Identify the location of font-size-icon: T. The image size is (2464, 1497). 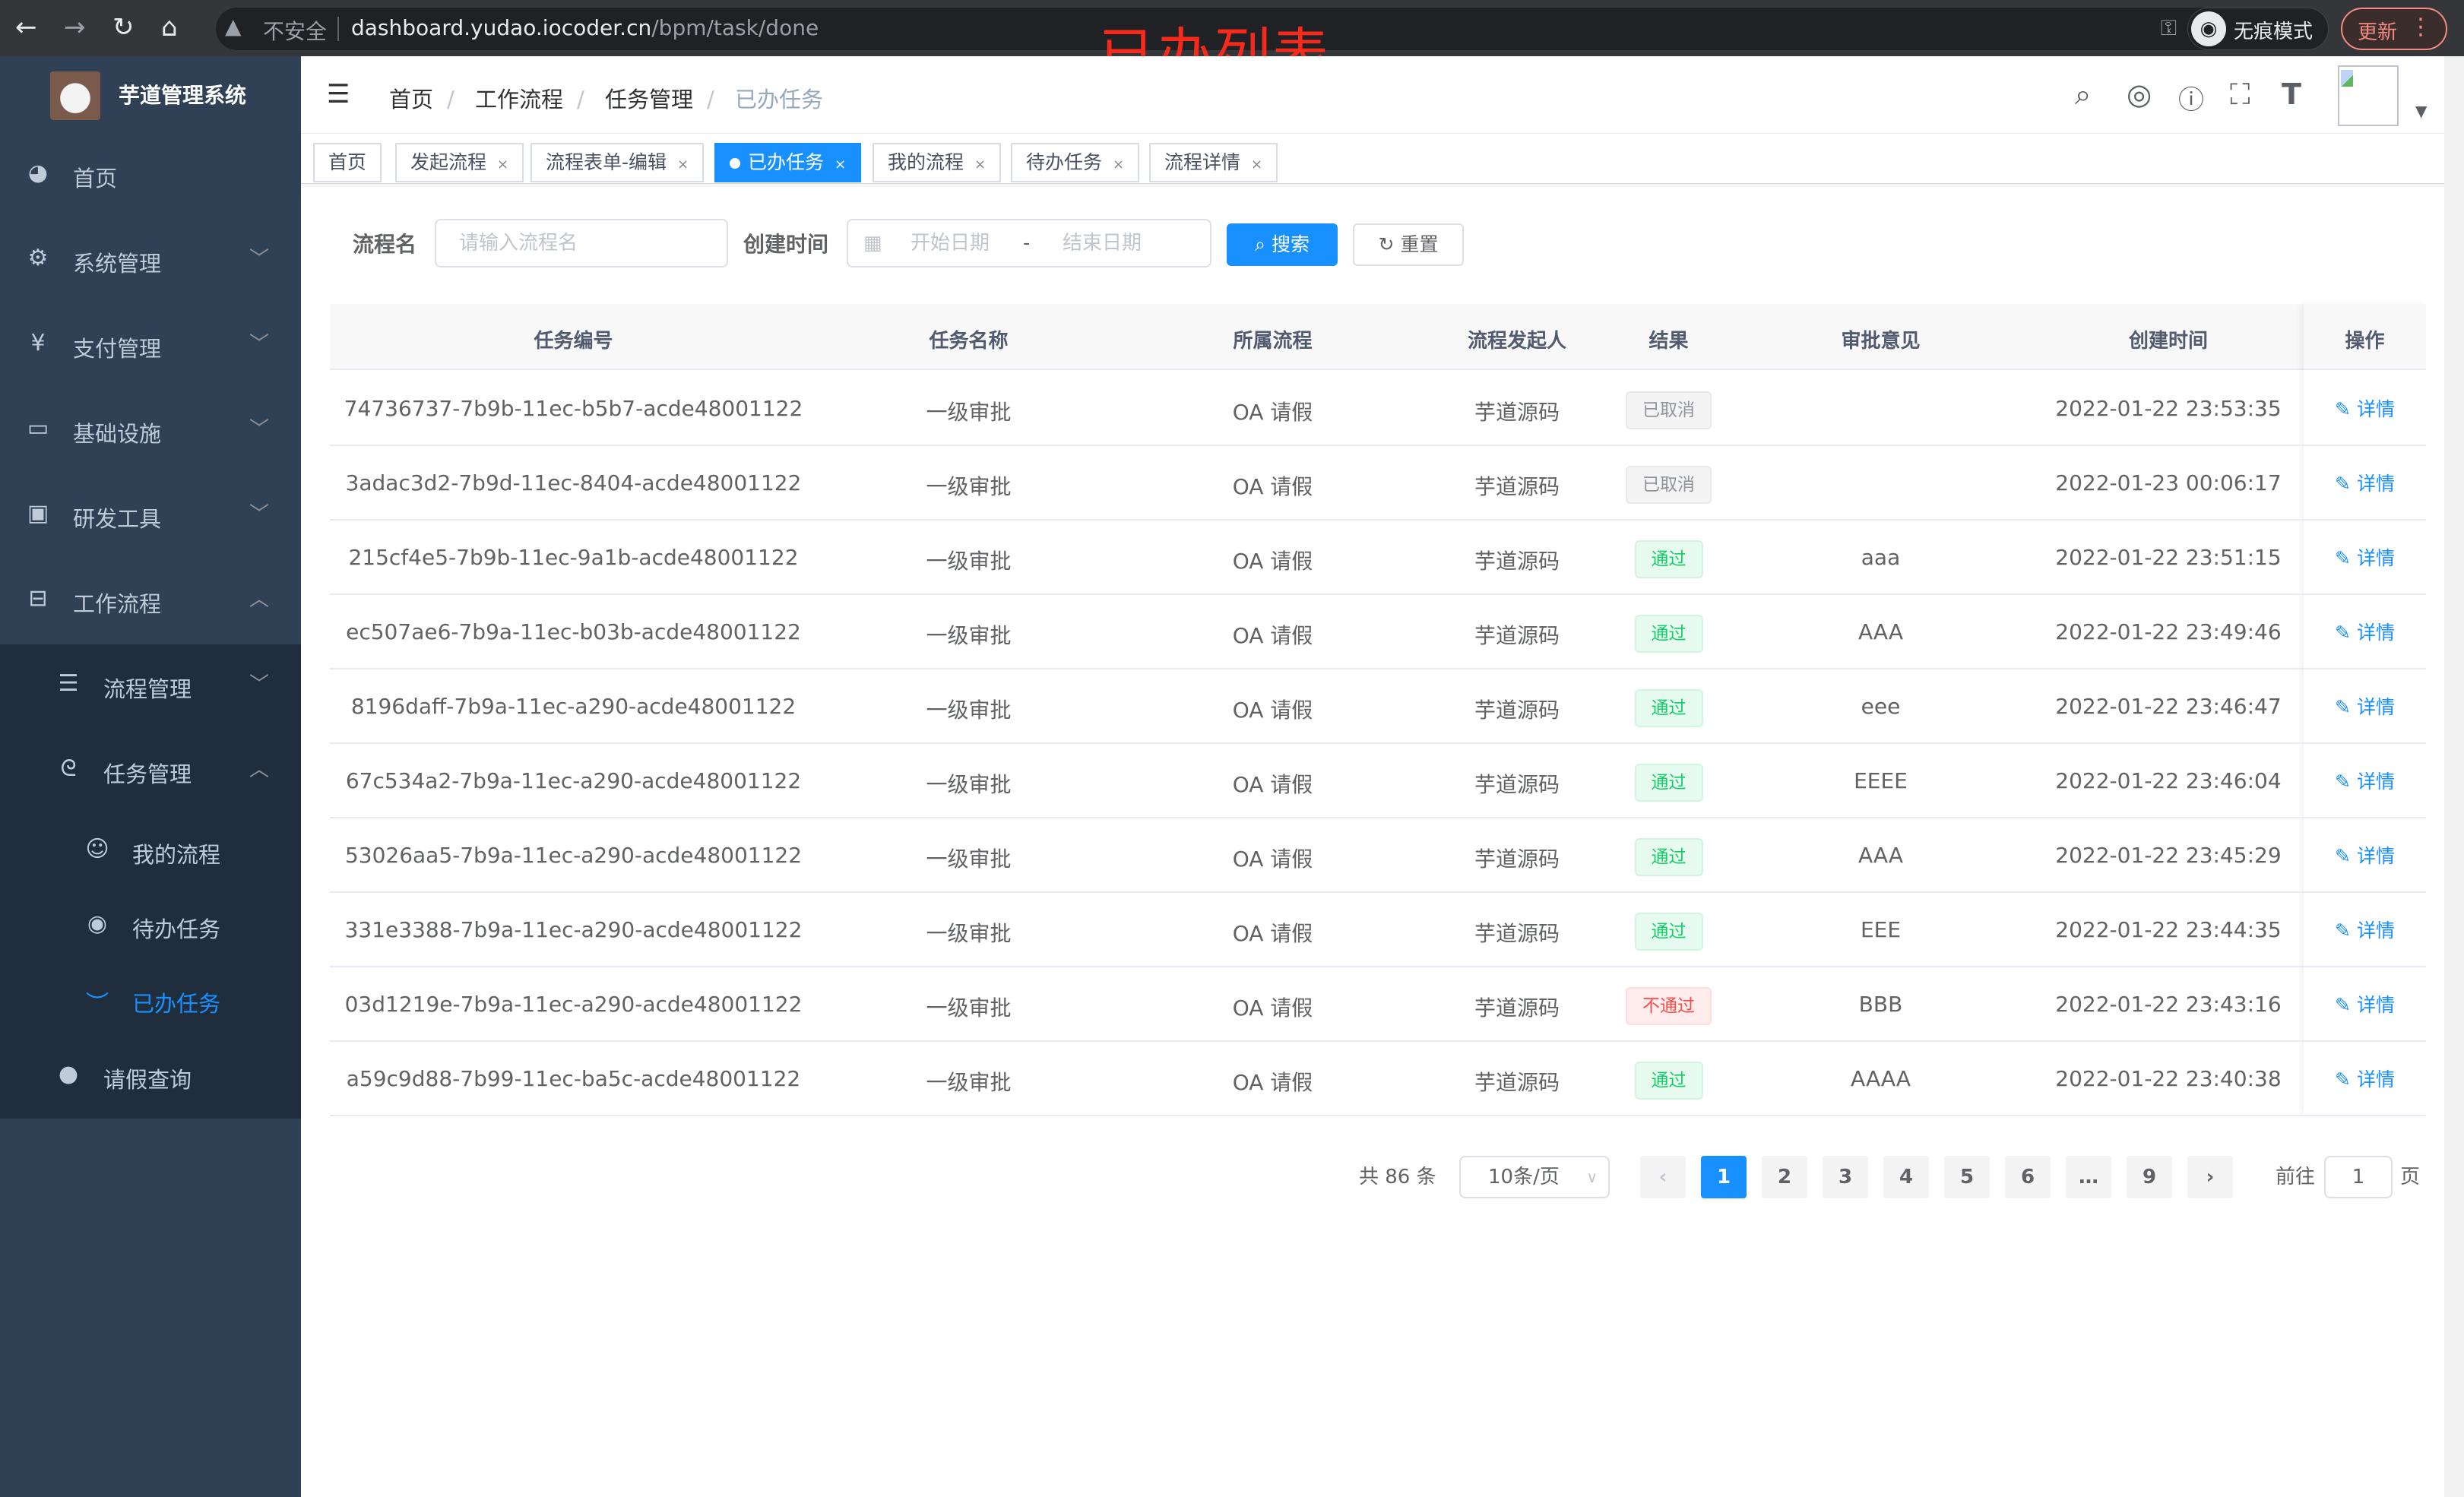
(2291, 94).